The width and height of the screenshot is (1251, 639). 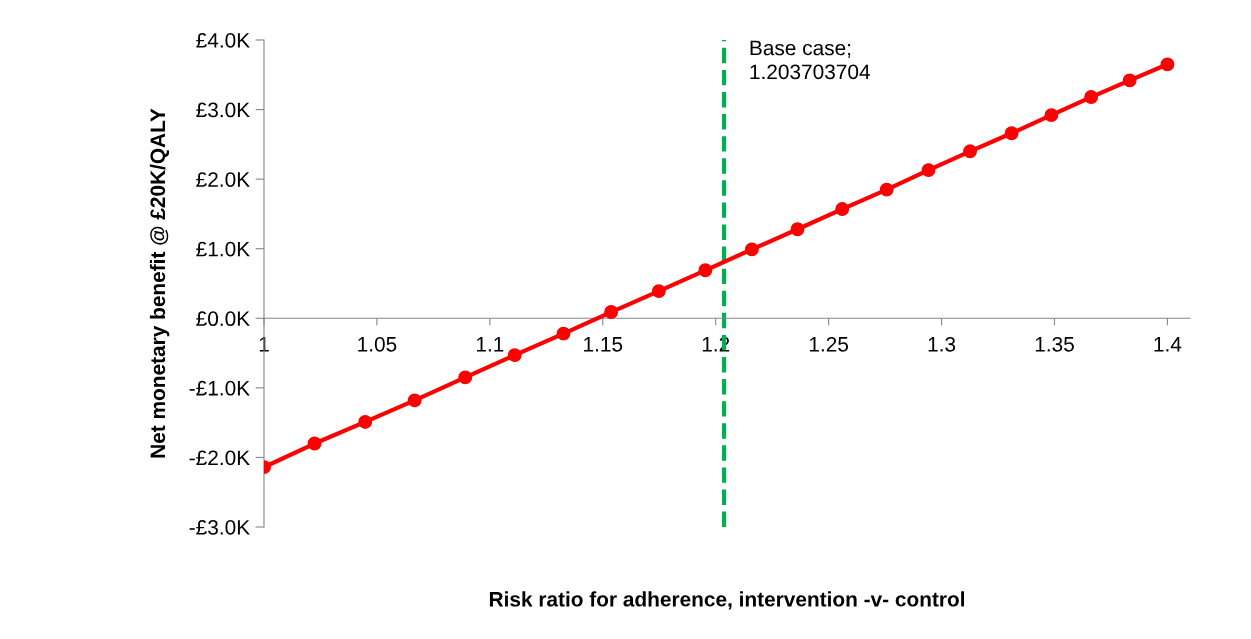 I want to click on y-tick-label: £3.0K, so click(x=223, y=110).